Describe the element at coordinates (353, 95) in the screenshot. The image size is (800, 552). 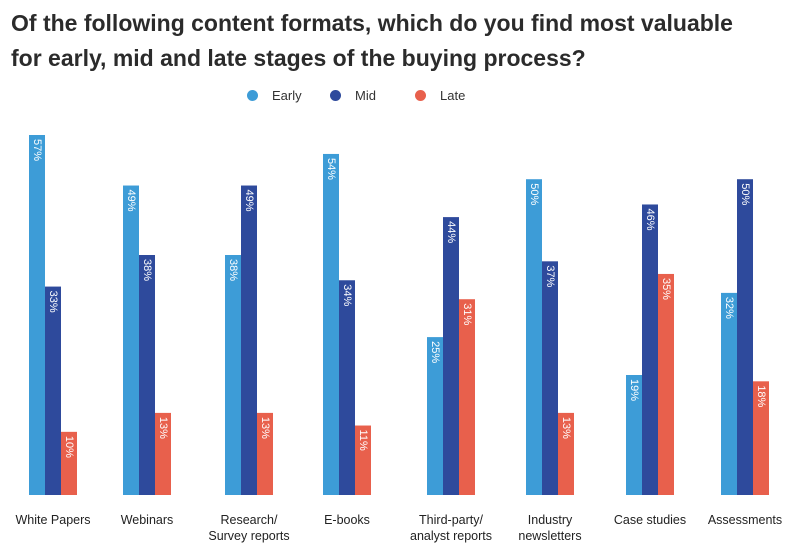
I see `legend-item-mid: Mid` at that location.